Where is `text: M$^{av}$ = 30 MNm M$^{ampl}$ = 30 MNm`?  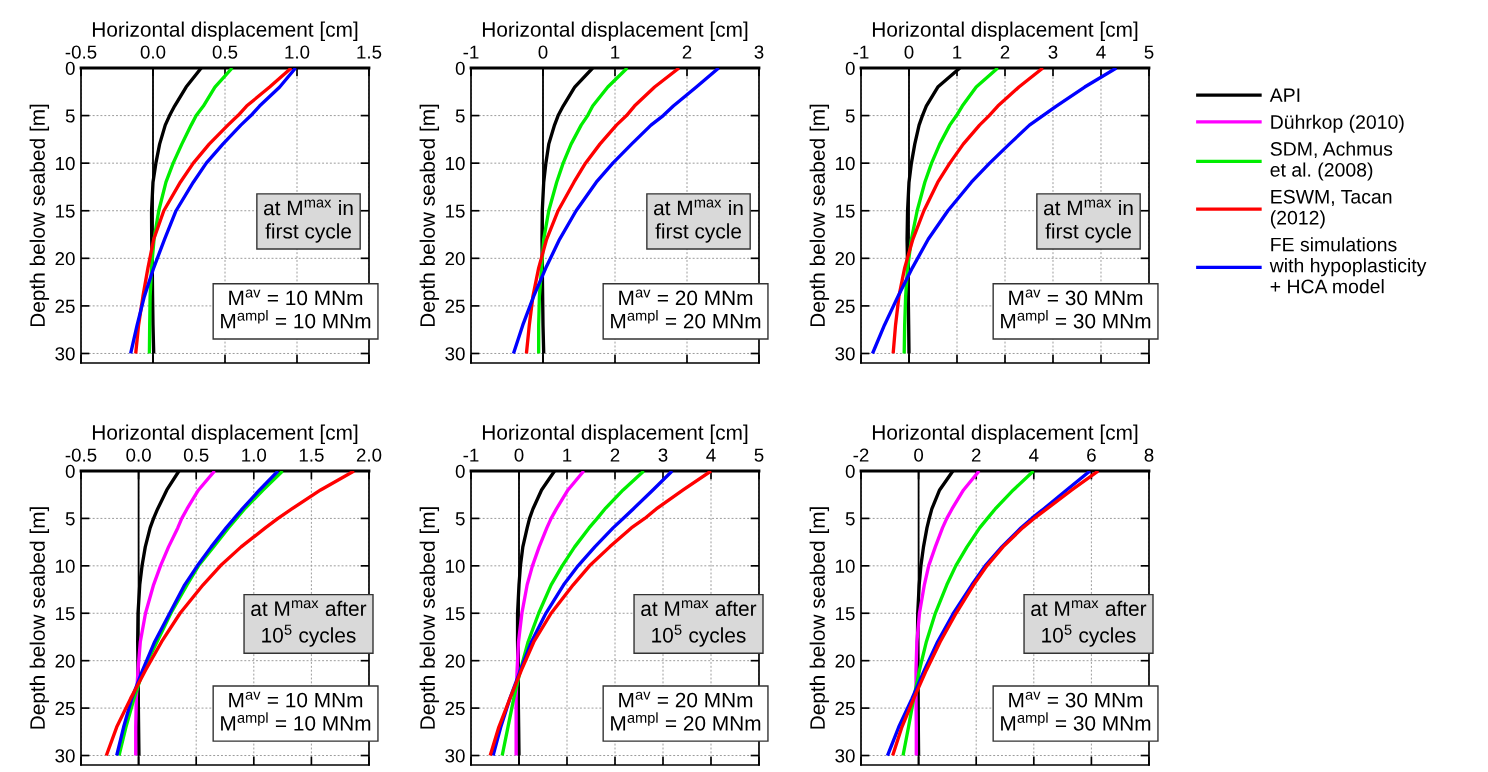
text: M$^{av}$ = 30 MNm M$^{ampl}$ = 30 MNm is located at coordinates (1076, 711).